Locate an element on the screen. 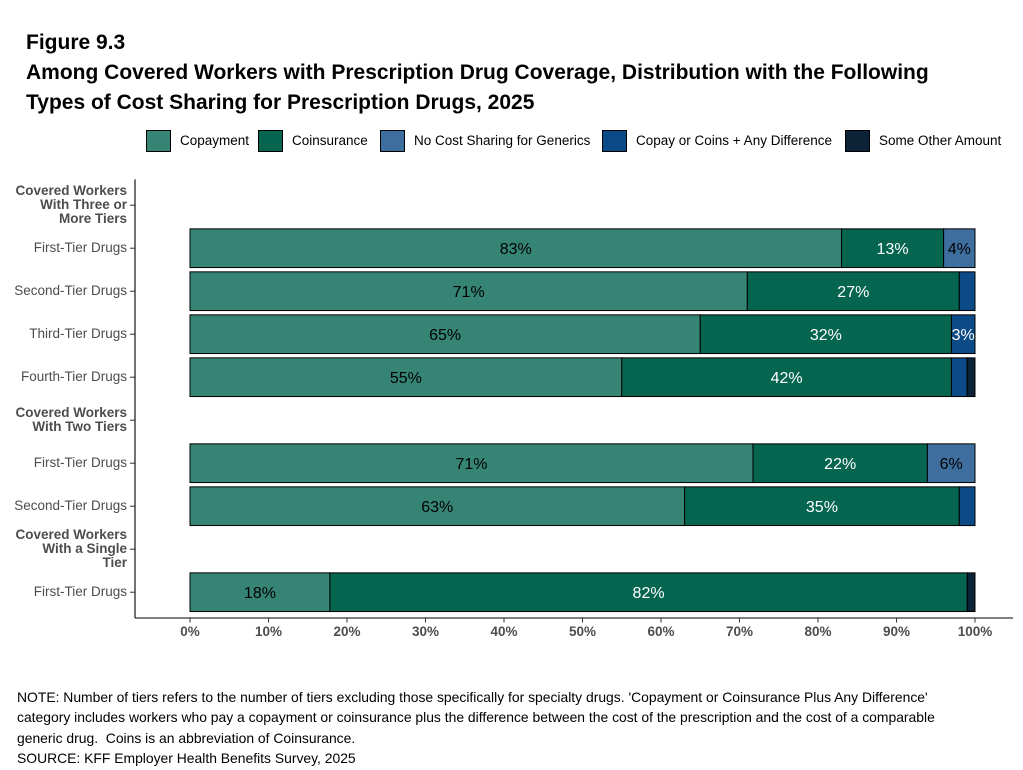  figure-label: Figure 9.3 is located at coordinates (76, 42).